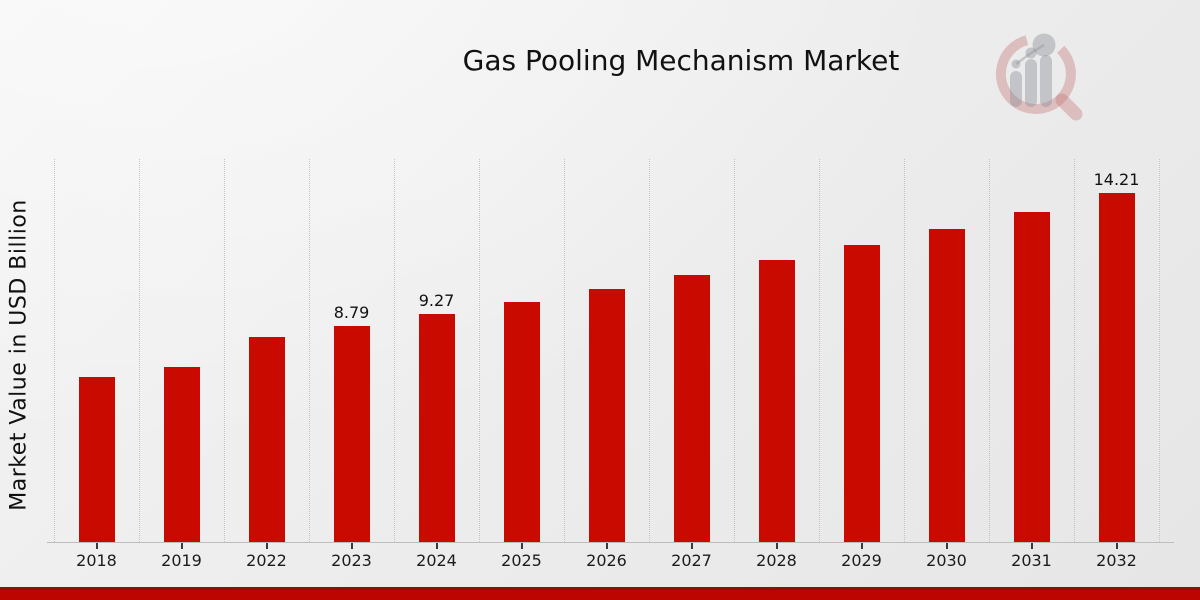  Describe the element at coordinates (19, 355) in the screenshot. I see `y-axis-label: Market Value in USD Billion` at that location.